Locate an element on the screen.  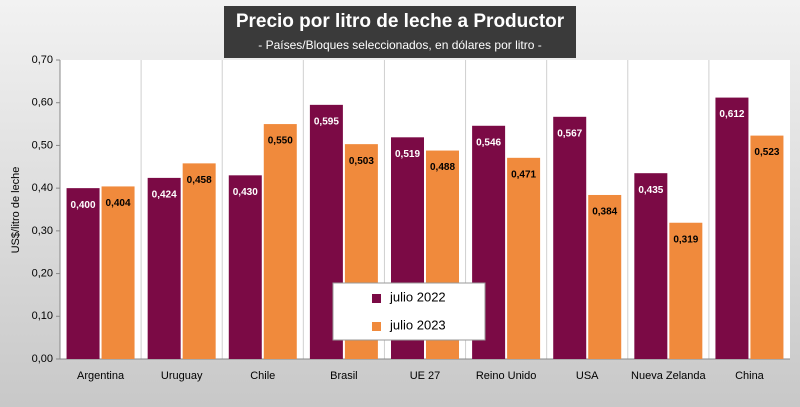
title-box is located at coordinates (400, 32).